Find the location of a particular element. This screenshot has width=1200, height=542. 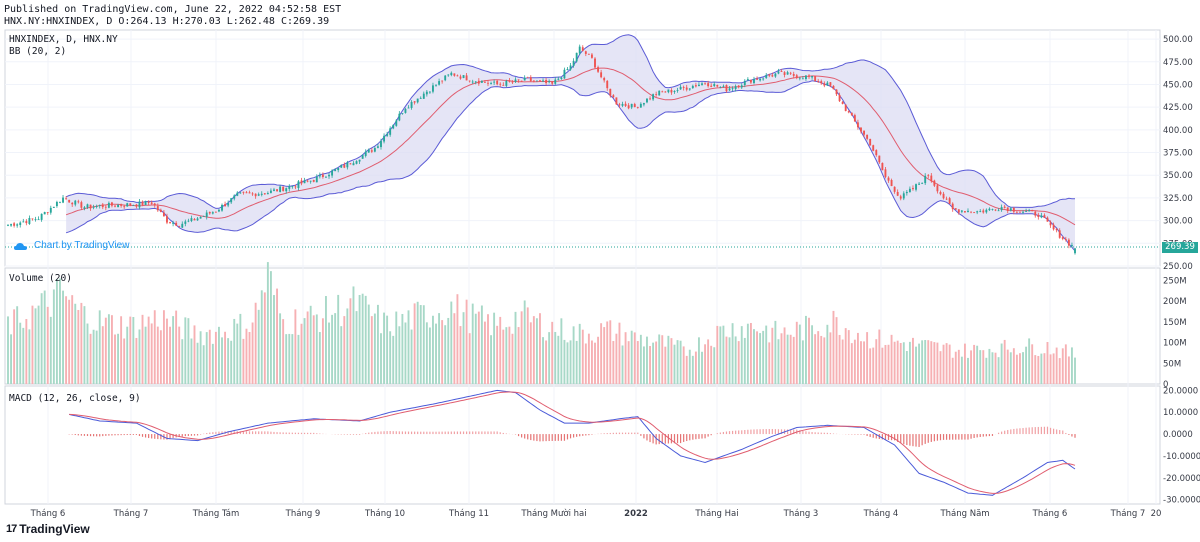

tradingview-brand: 17 TradingView is located at coordinates (48, 529).